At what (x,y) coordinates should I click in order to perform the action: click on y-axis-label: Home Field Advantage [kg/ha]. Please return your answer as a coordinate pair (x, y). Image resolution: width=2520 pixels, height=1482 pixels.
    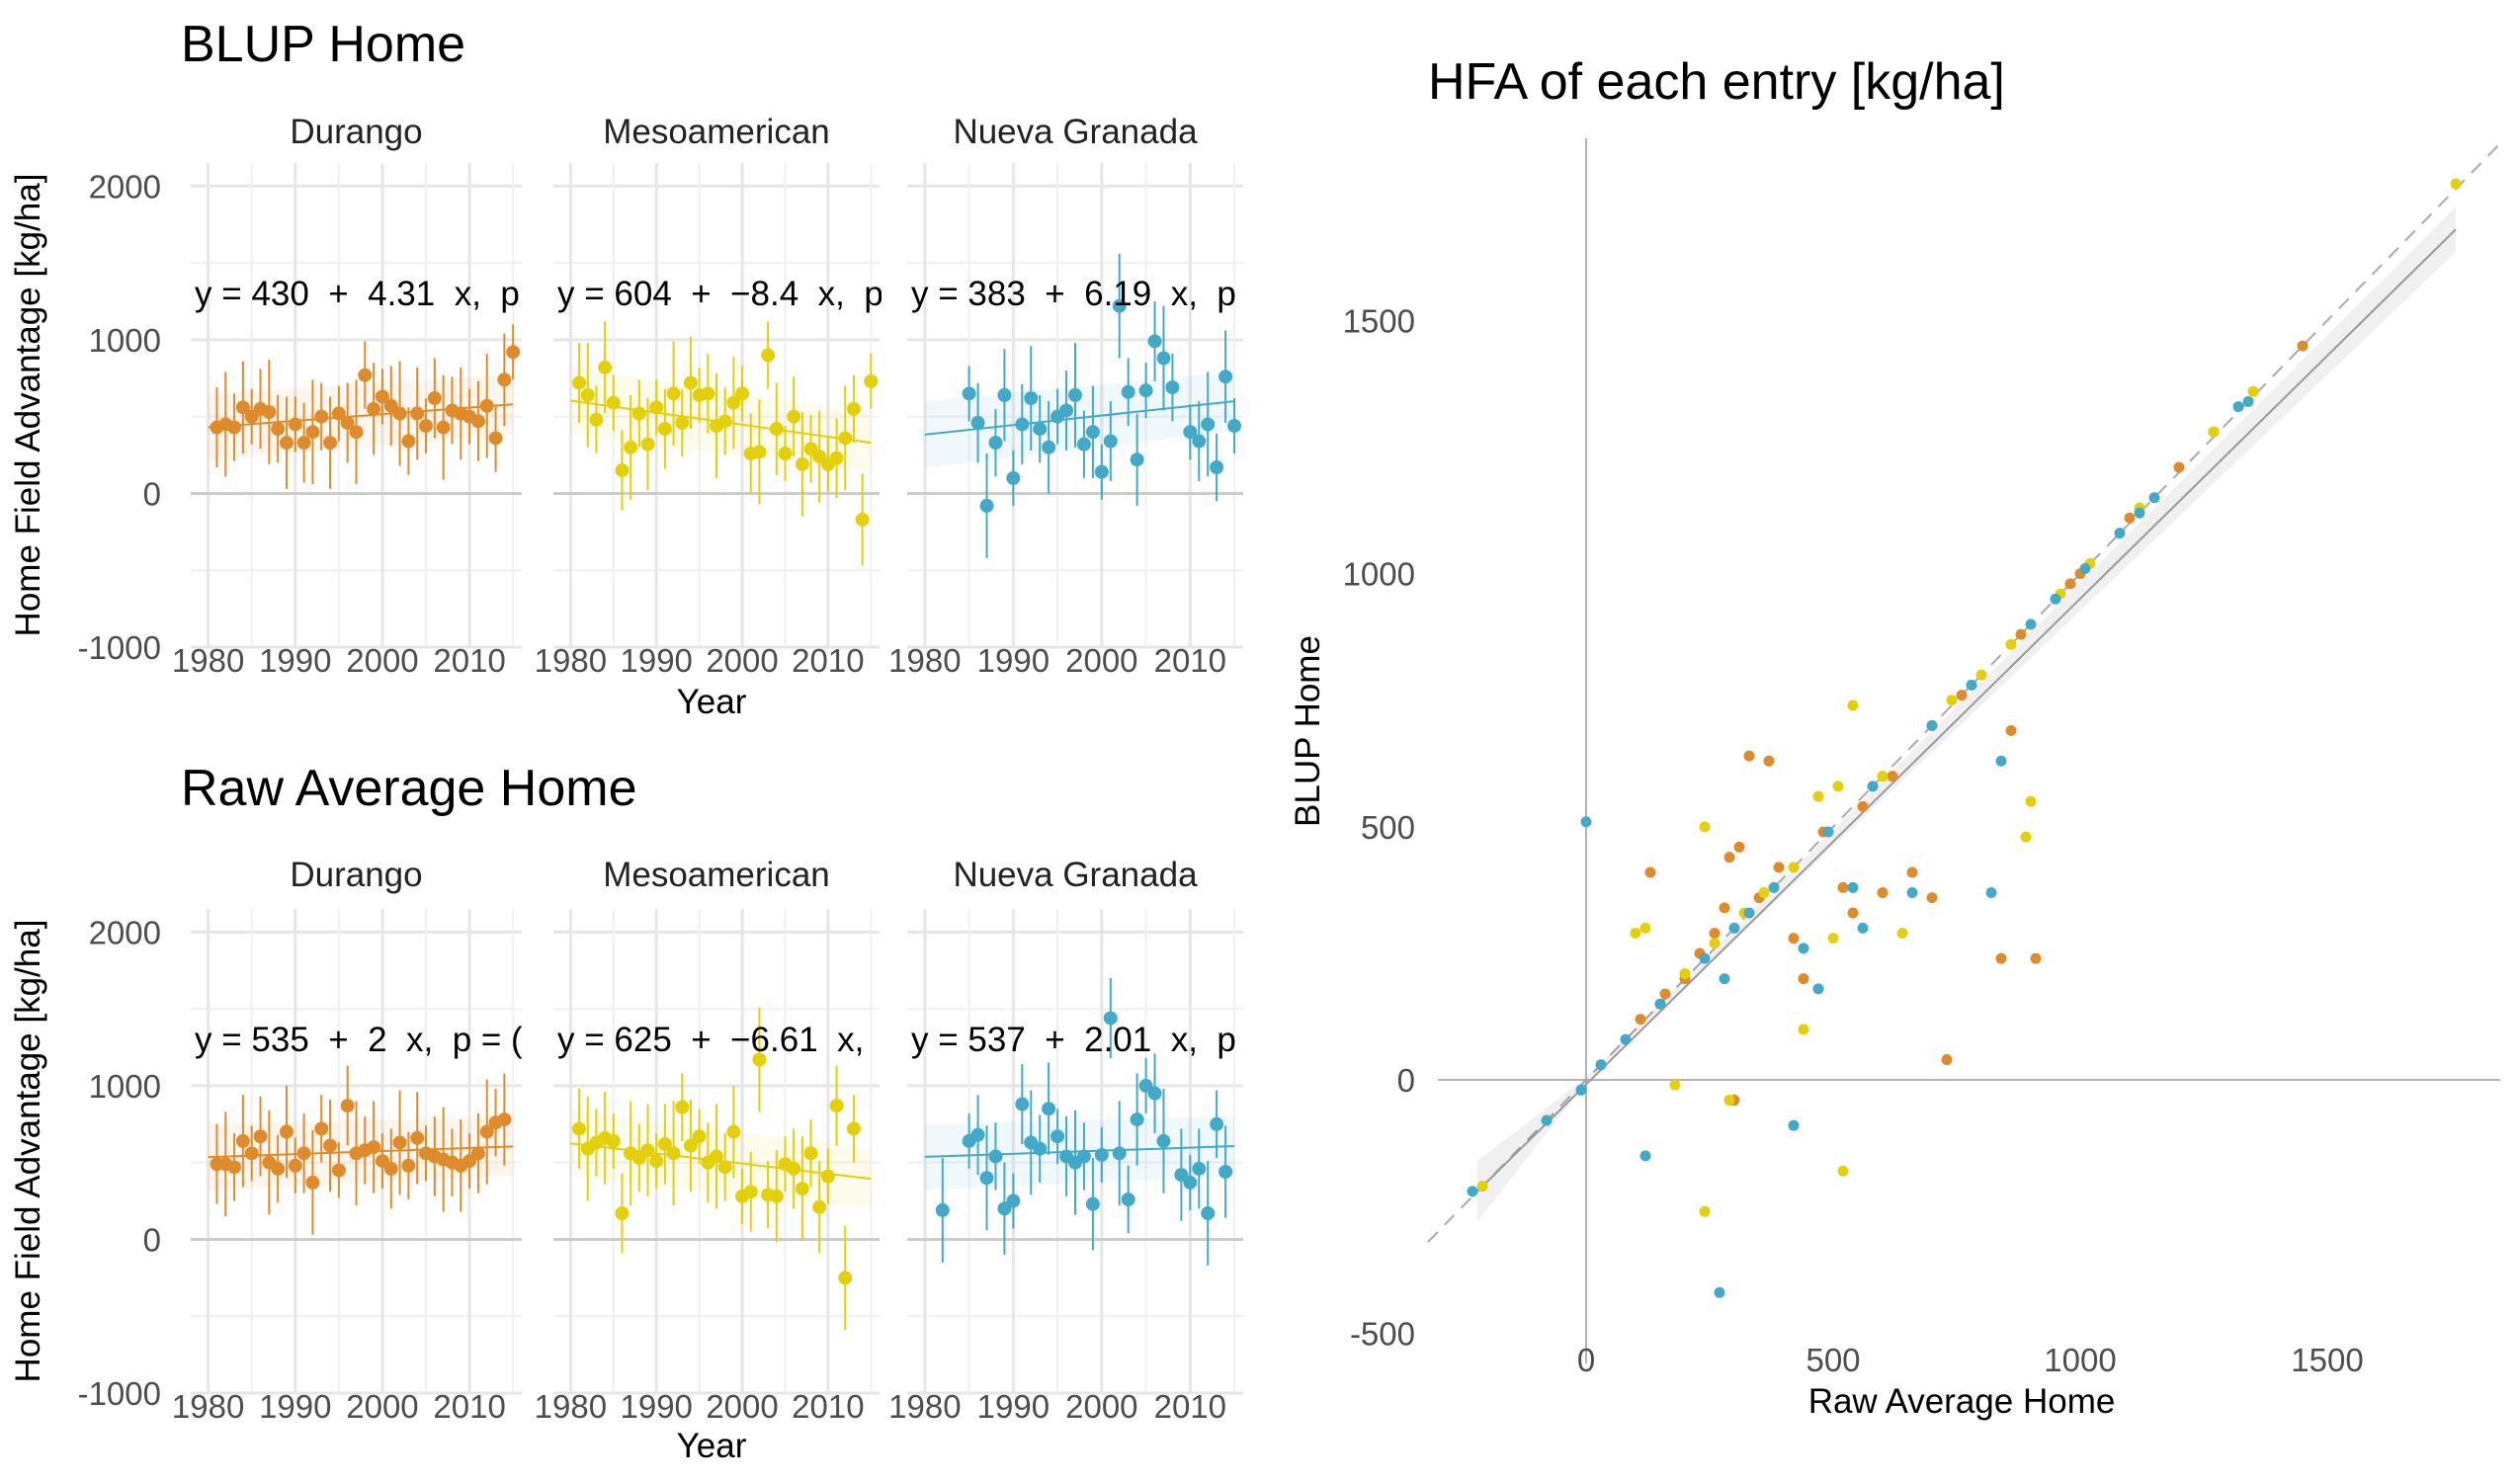
    Looking at the image, I should click on (28, 405).